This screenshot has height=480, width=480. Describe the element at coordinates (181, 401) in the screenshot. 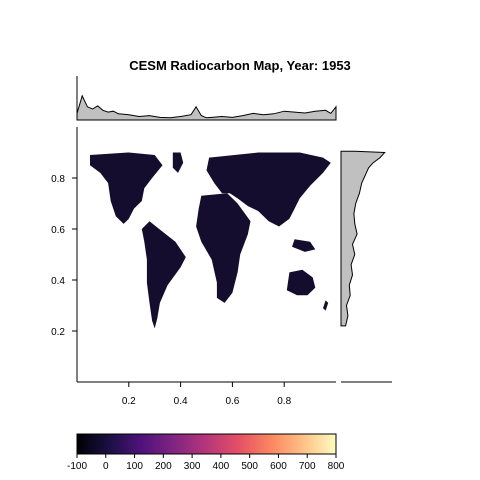

I see `x-tick-label: 0.4` at that location.